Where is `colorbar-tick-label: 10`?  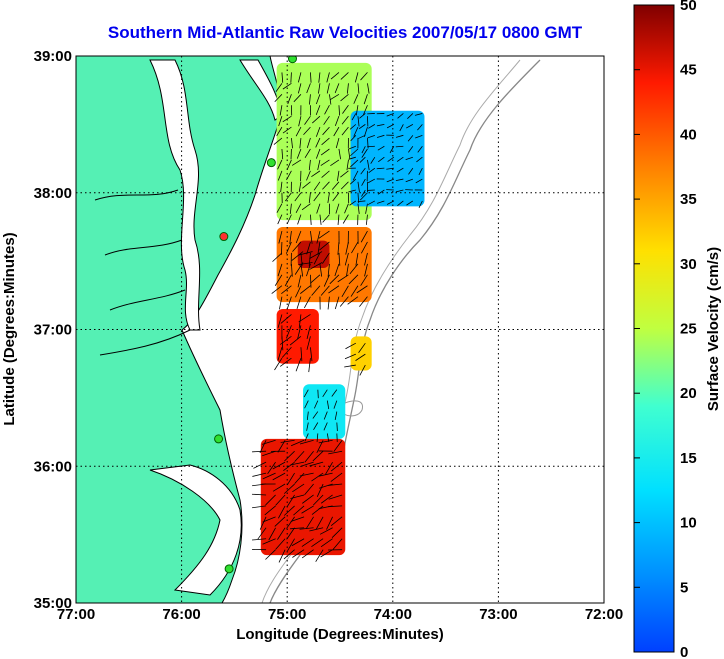
colorbar-tick-label: 10 is located at coordinates (688, 523).